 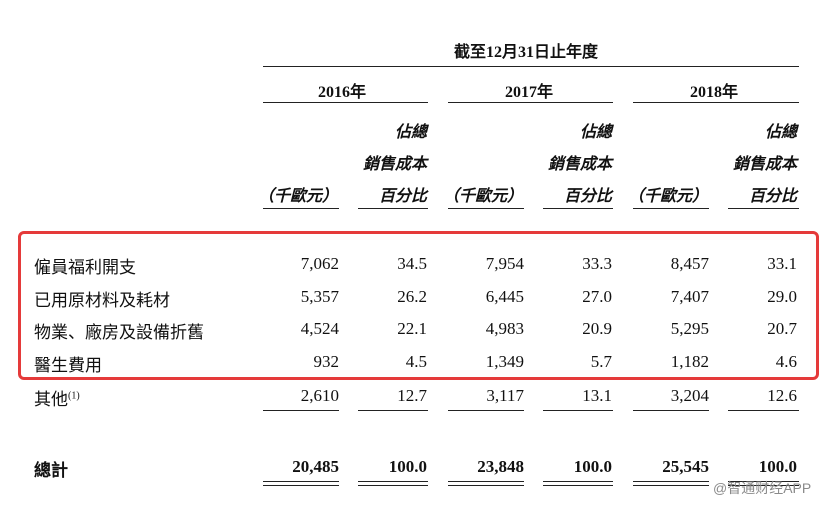 What do you see at coordinates (689, 296) in the screenshot?
I see `cell-amount-2018: 7,407` at bounding box center [689, 296].